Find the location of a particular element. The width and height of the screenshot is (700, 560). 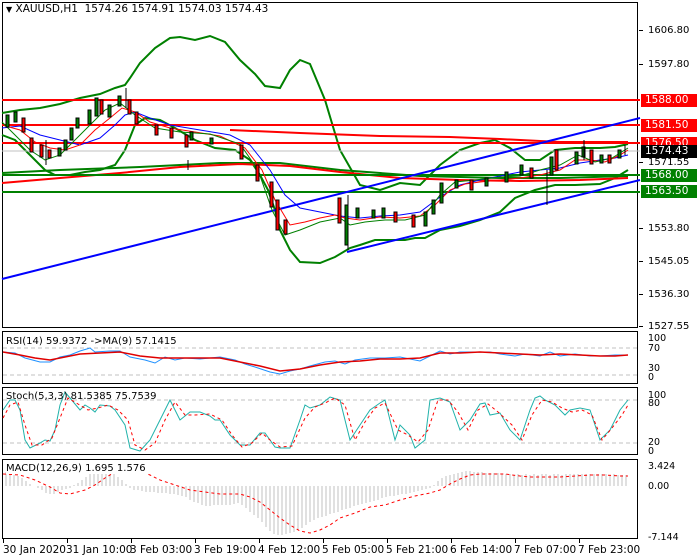

stoch-tick: 100 is located at coordinates (657, 395).